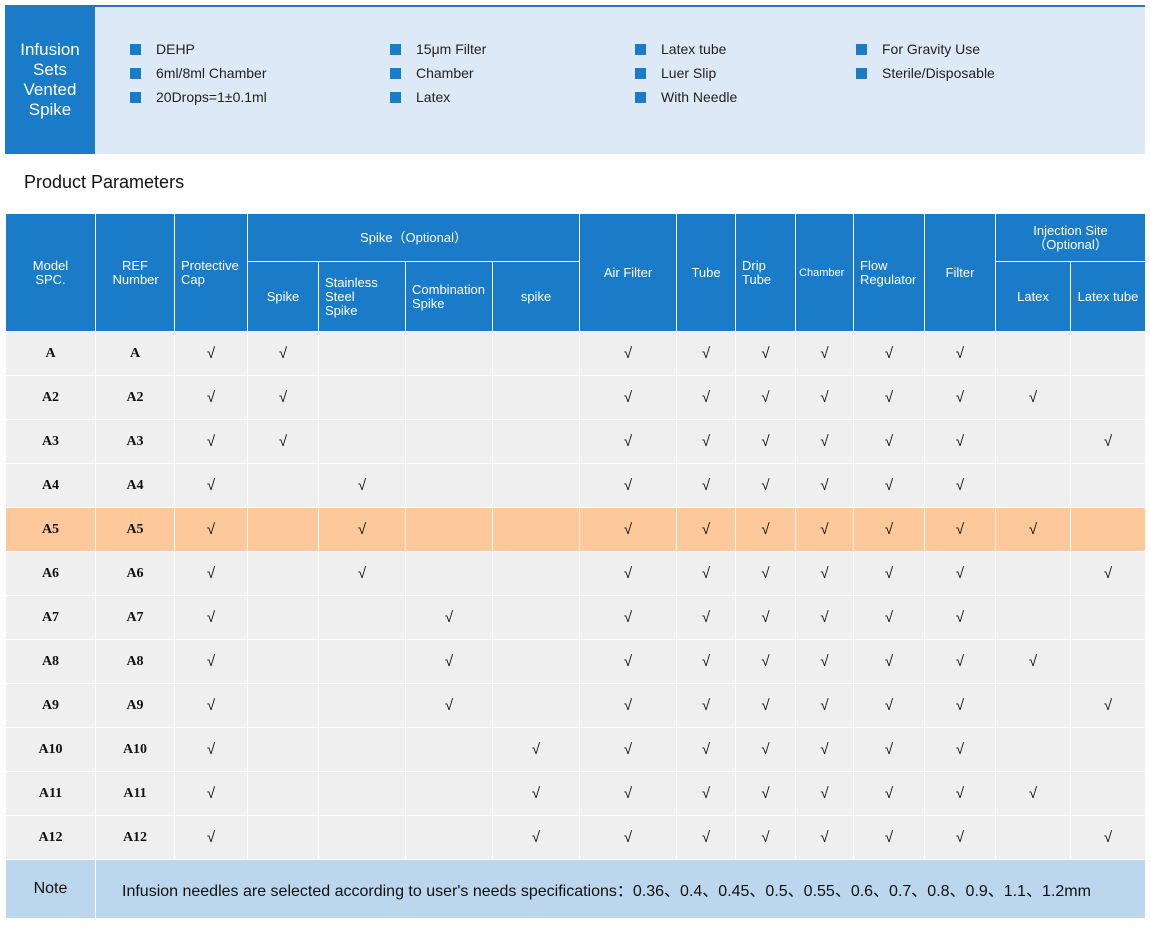  Describe the element at coordinates (576, 705) in the screenshot. I see `table-row: A9 A9 √ √ √ √ √ √ √ √ √` at that location.